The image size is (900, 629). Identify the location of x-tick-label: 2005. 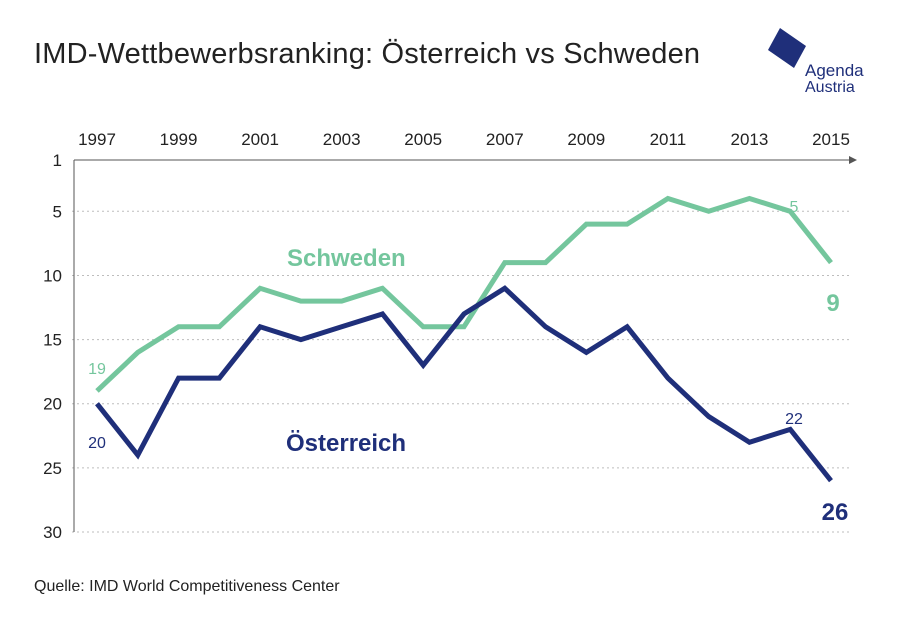
(423, 139).